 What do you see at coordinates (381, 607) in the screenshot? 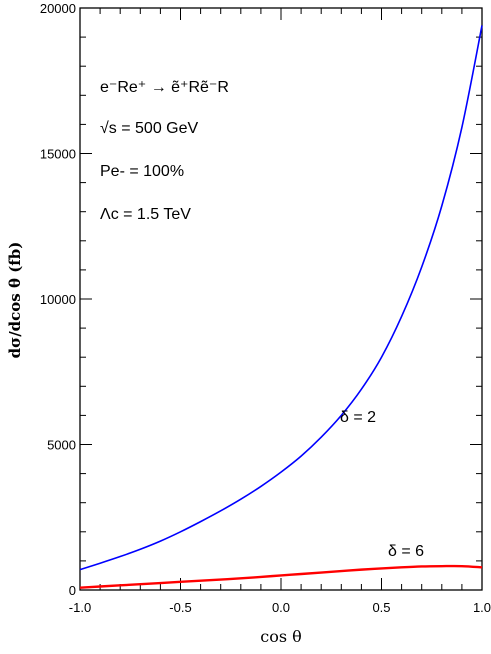
I see `x-tick-label: 0.5` at bounding box center [381, 607].